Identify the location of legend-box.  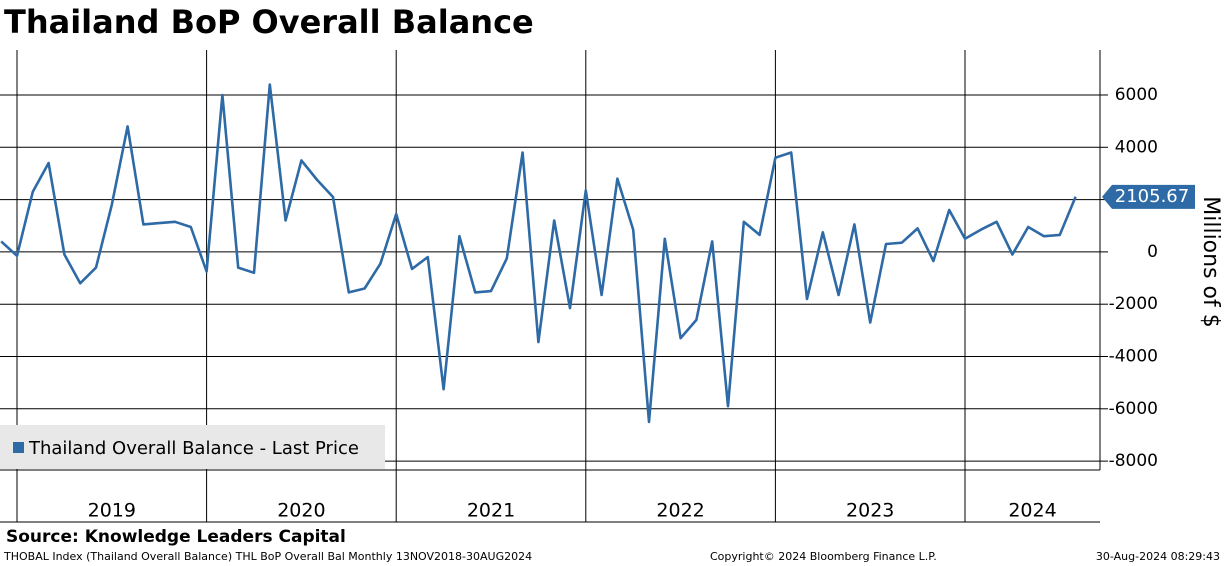
(192, 447).